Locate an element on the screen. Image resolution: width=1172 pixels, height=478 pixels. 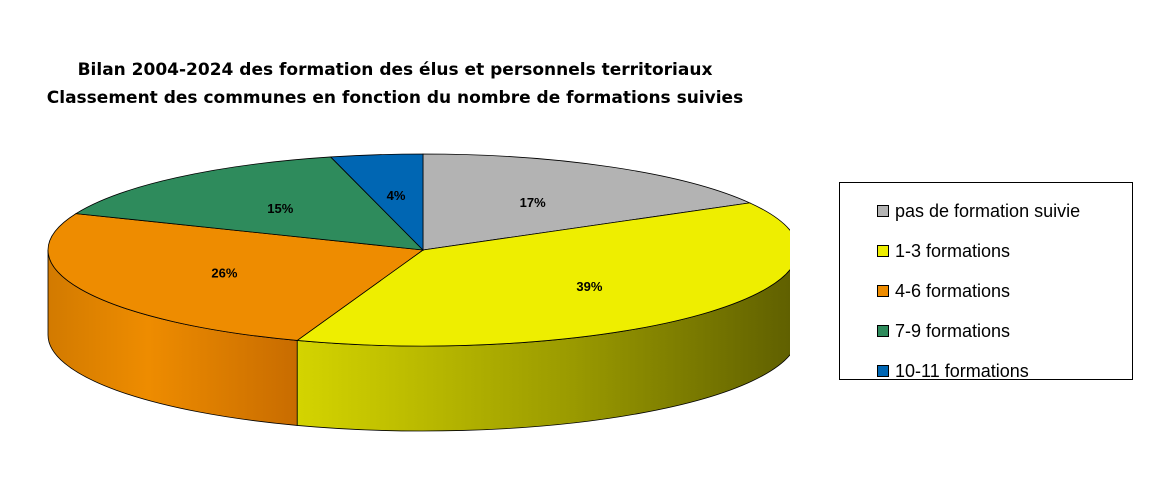
legend-item: 1-3 formations is located at coordinates (986, 251).